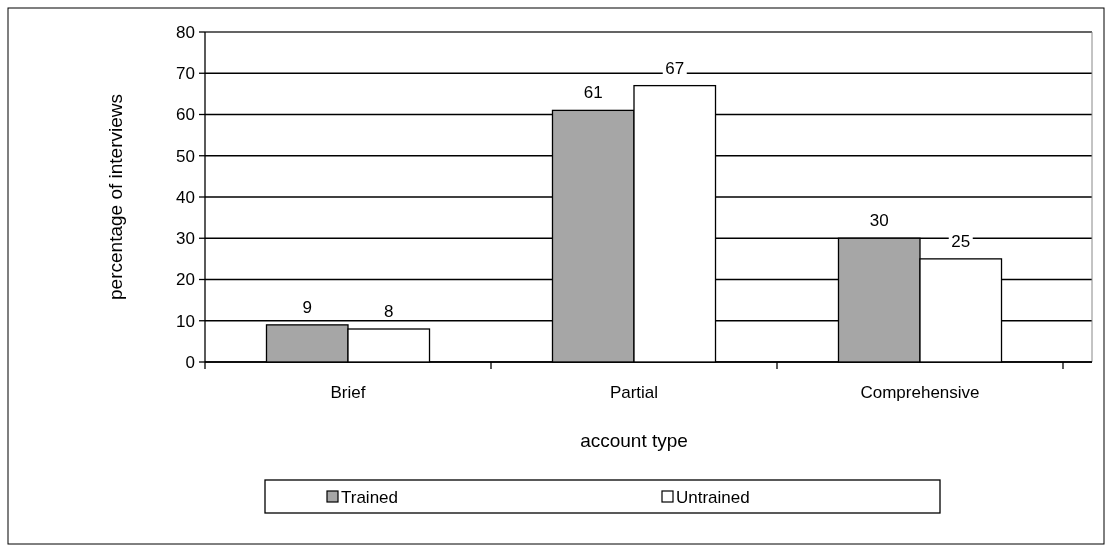 The width and height of the screenshot is (1112, 550). What do you see at coordinates (713, 497) in the screenshot?
I see `legend-label: Untrained` at bounding box center [713, 497].